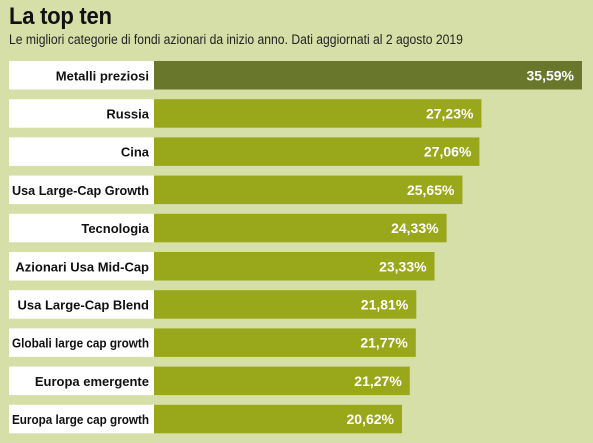 This screenshot has width=593, height=443. Describe the element at coordinates (415, 228) in the screenshot. I see `value-label: 24,33%` at that location.